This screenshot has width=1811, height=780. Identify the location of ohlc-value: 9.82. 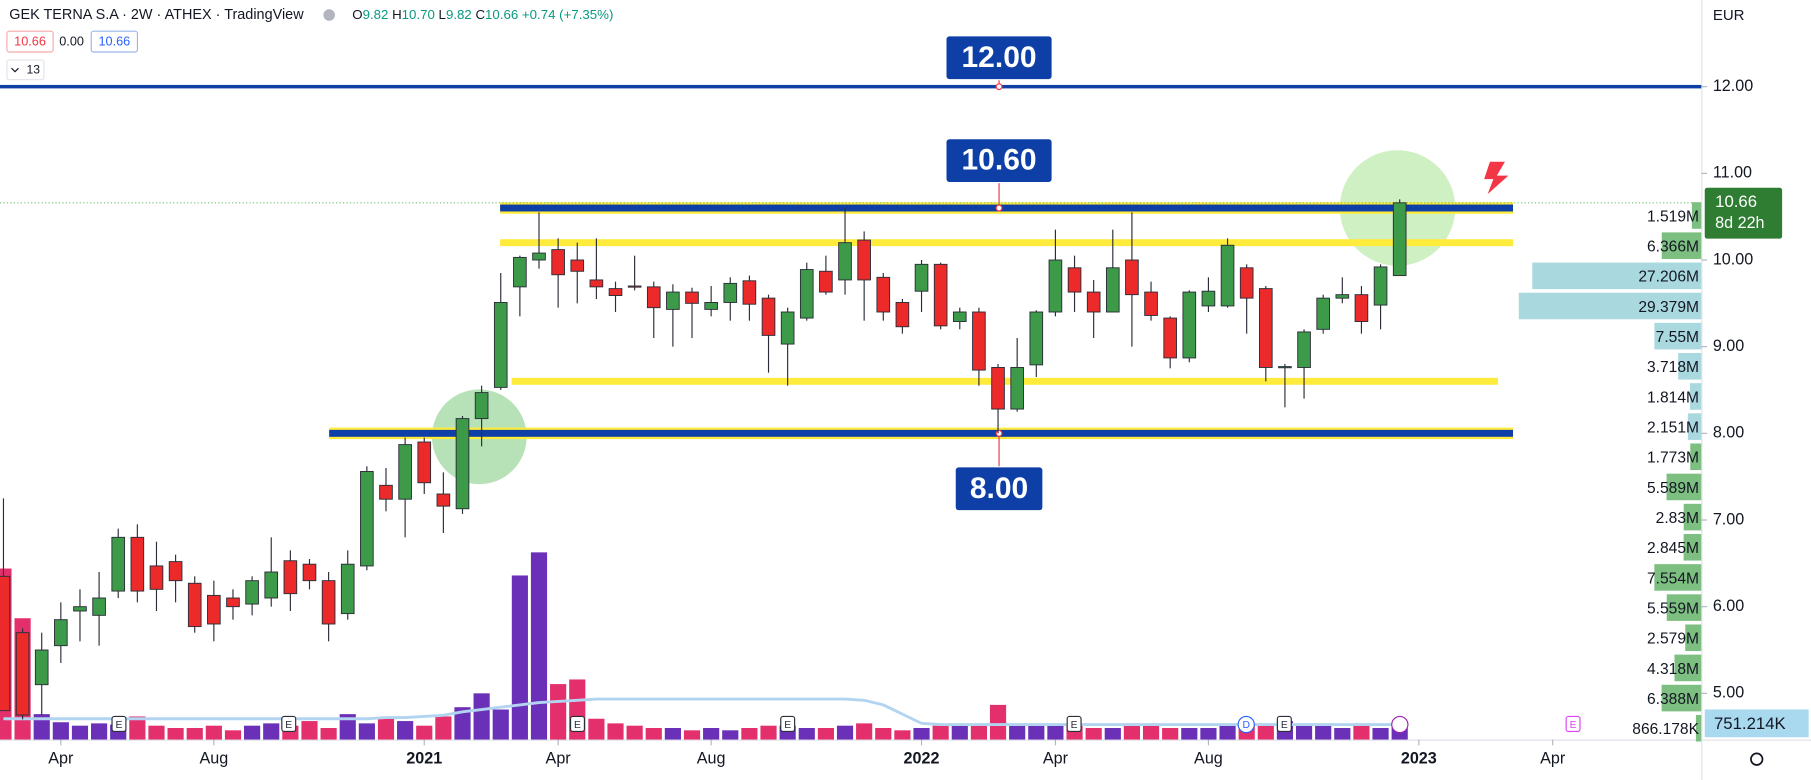
(459, 14).